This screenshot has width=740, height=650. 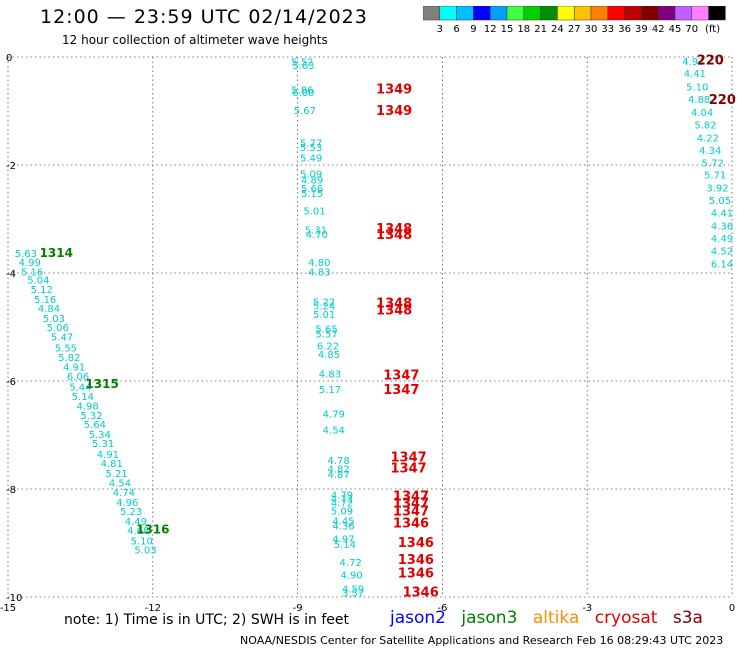 What do you see at coordinates (710, 61) in the screenshot?
I see `s3a-pass-label: 220` at bounding box center [710, 61].